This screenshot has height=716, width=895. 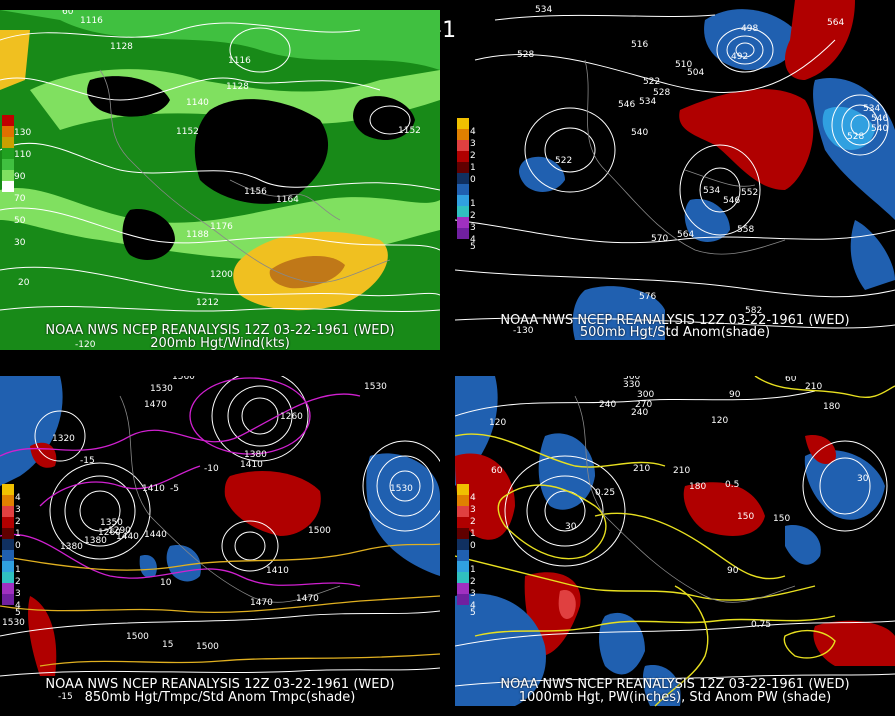 I want to click on contour-label: 10, so click(x=166, y=583).